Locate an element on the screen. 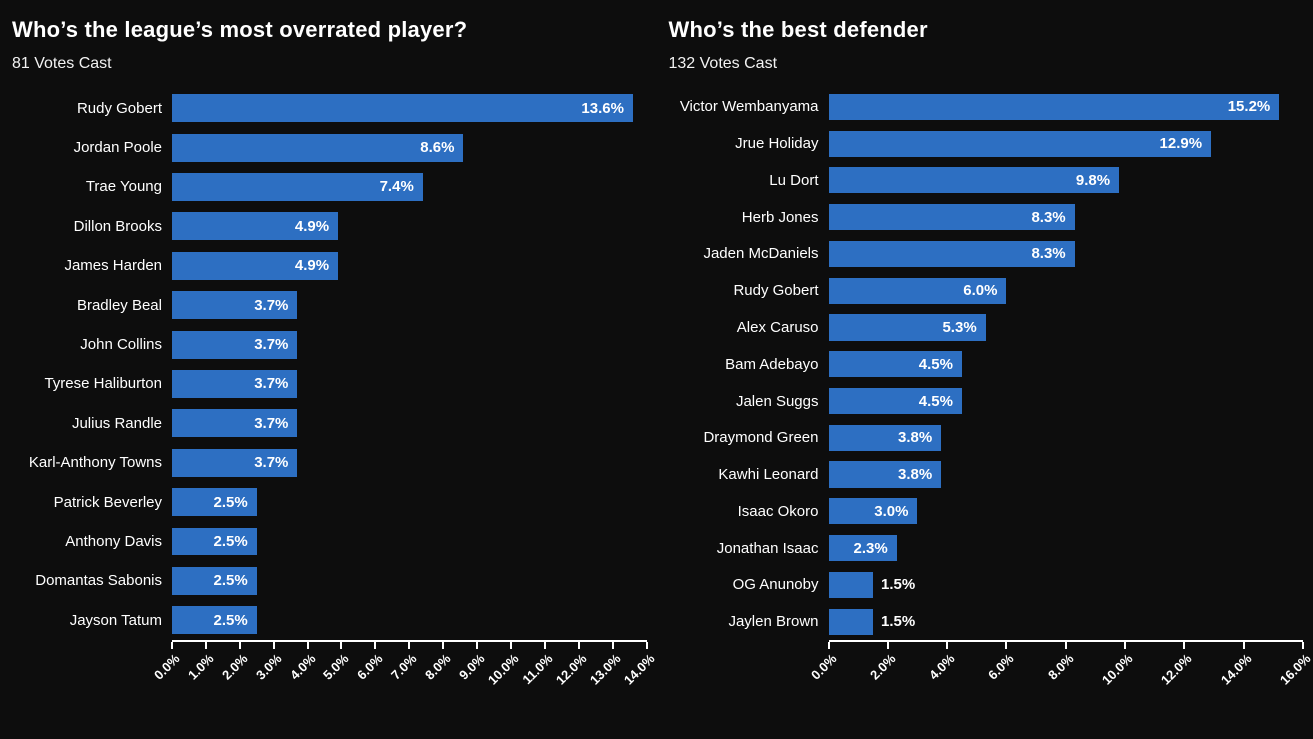  value-label: 4.5% is located at coordinates (936, 364).